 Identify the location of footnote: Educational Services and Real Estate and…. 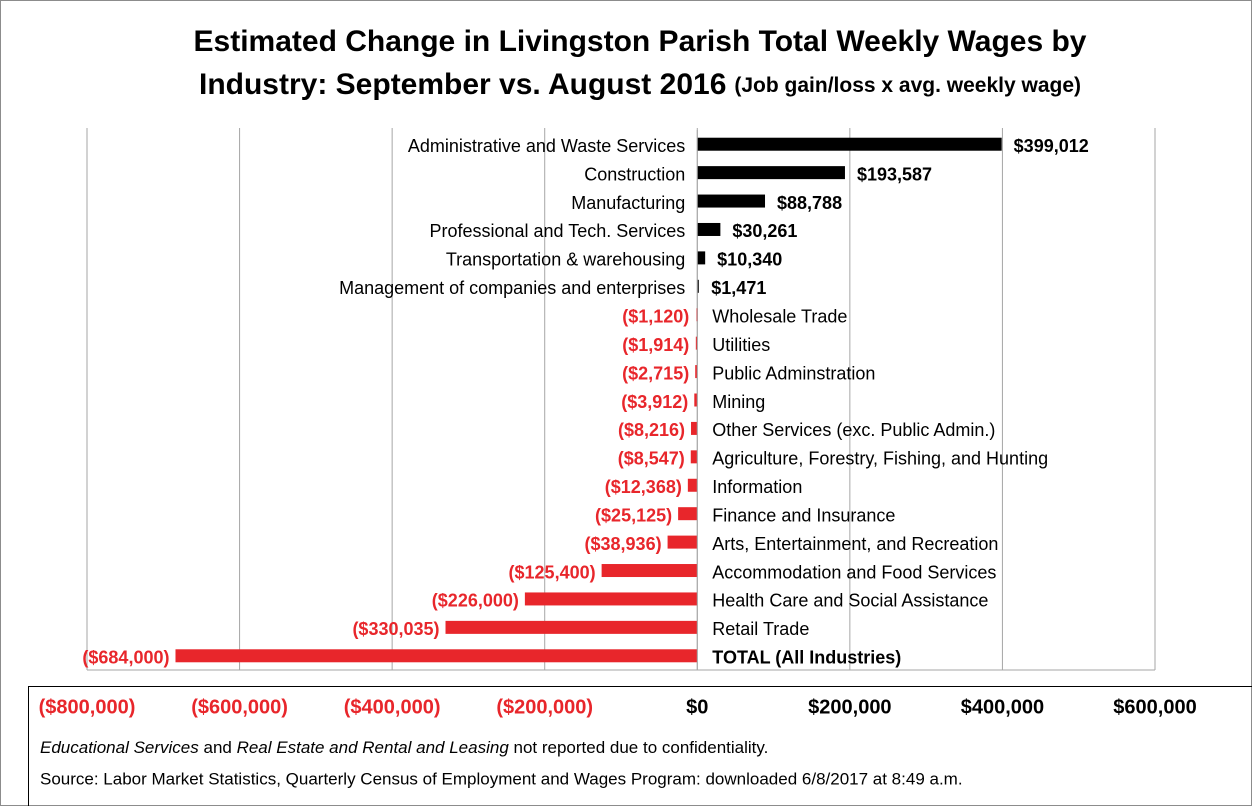
(404, 747).